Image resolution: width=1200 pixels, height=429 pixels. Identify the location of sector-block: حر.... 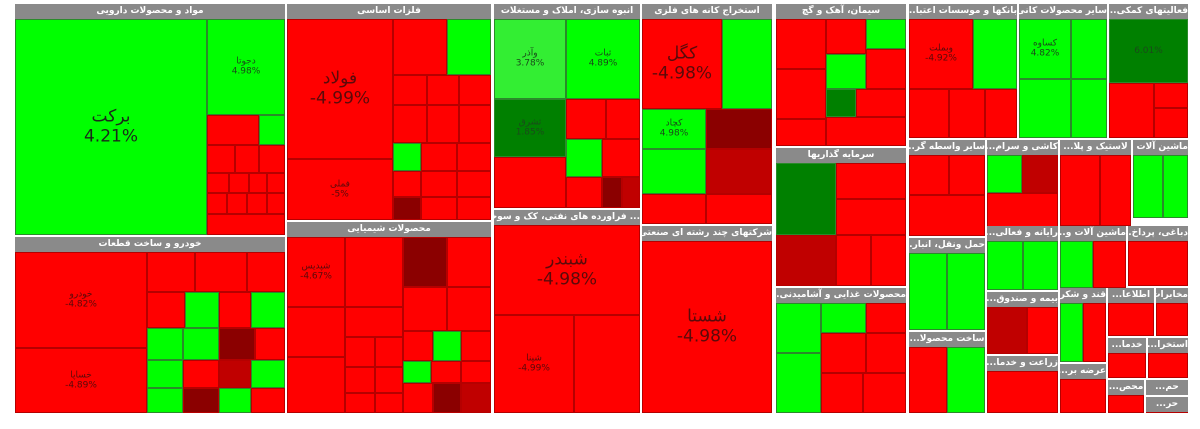
(1167, 405).